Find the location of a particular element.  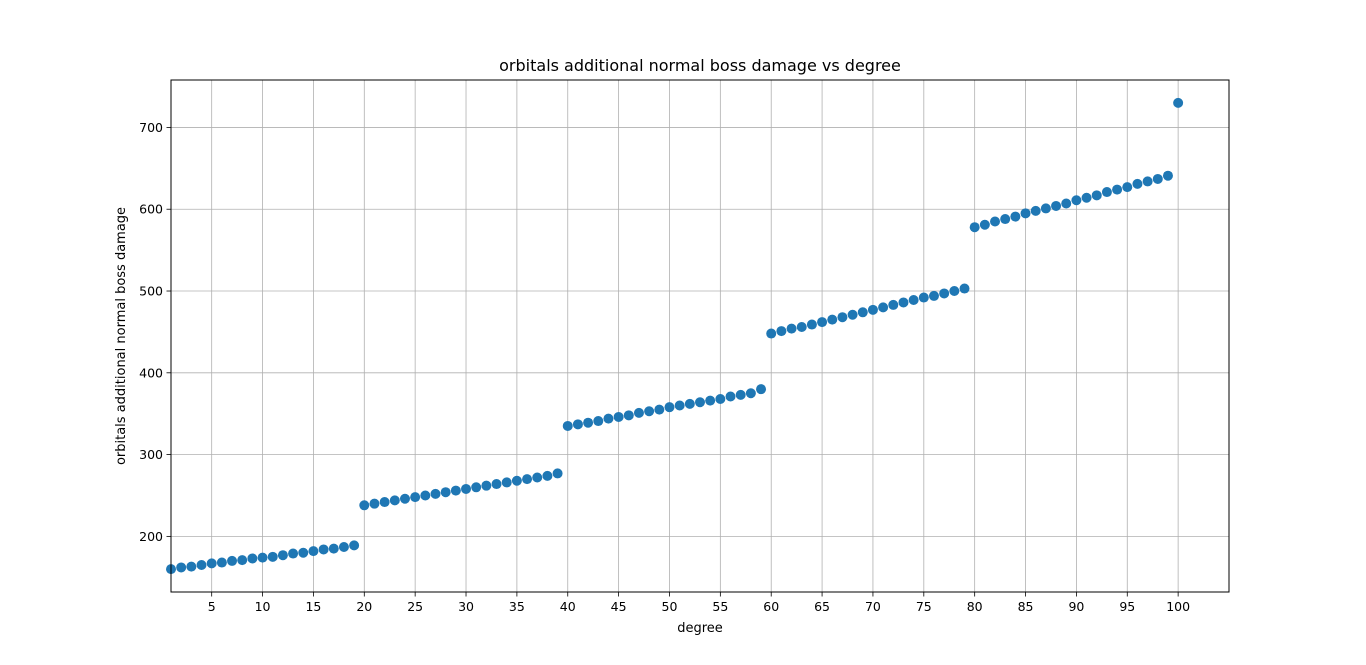

x-tick-label: 85 is located at coordinates (1026, 606).